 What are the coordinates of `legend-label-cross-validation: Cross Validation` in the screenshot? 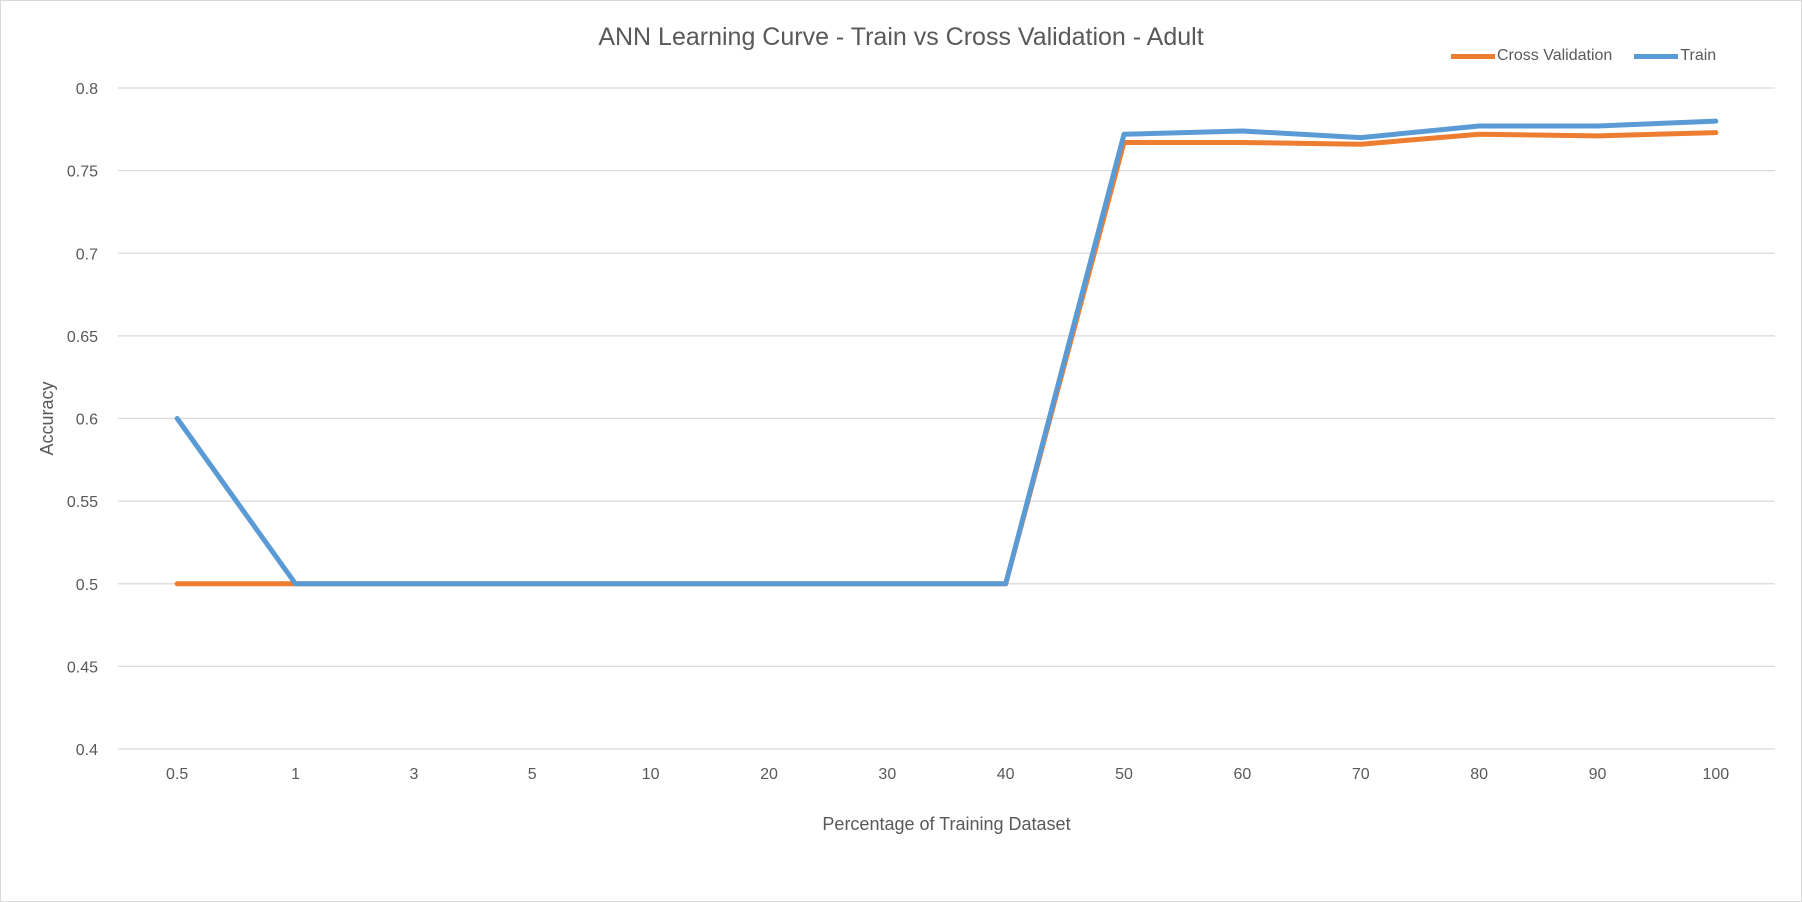 It's located at (1555, 55).